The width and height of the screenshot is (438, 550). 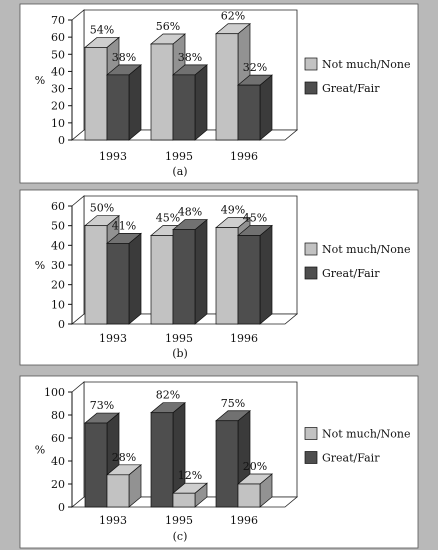 What do you see at coordinates (255, 466) in the screenshot?
I see `data-label: 20%` at bounding box center [255, 466].